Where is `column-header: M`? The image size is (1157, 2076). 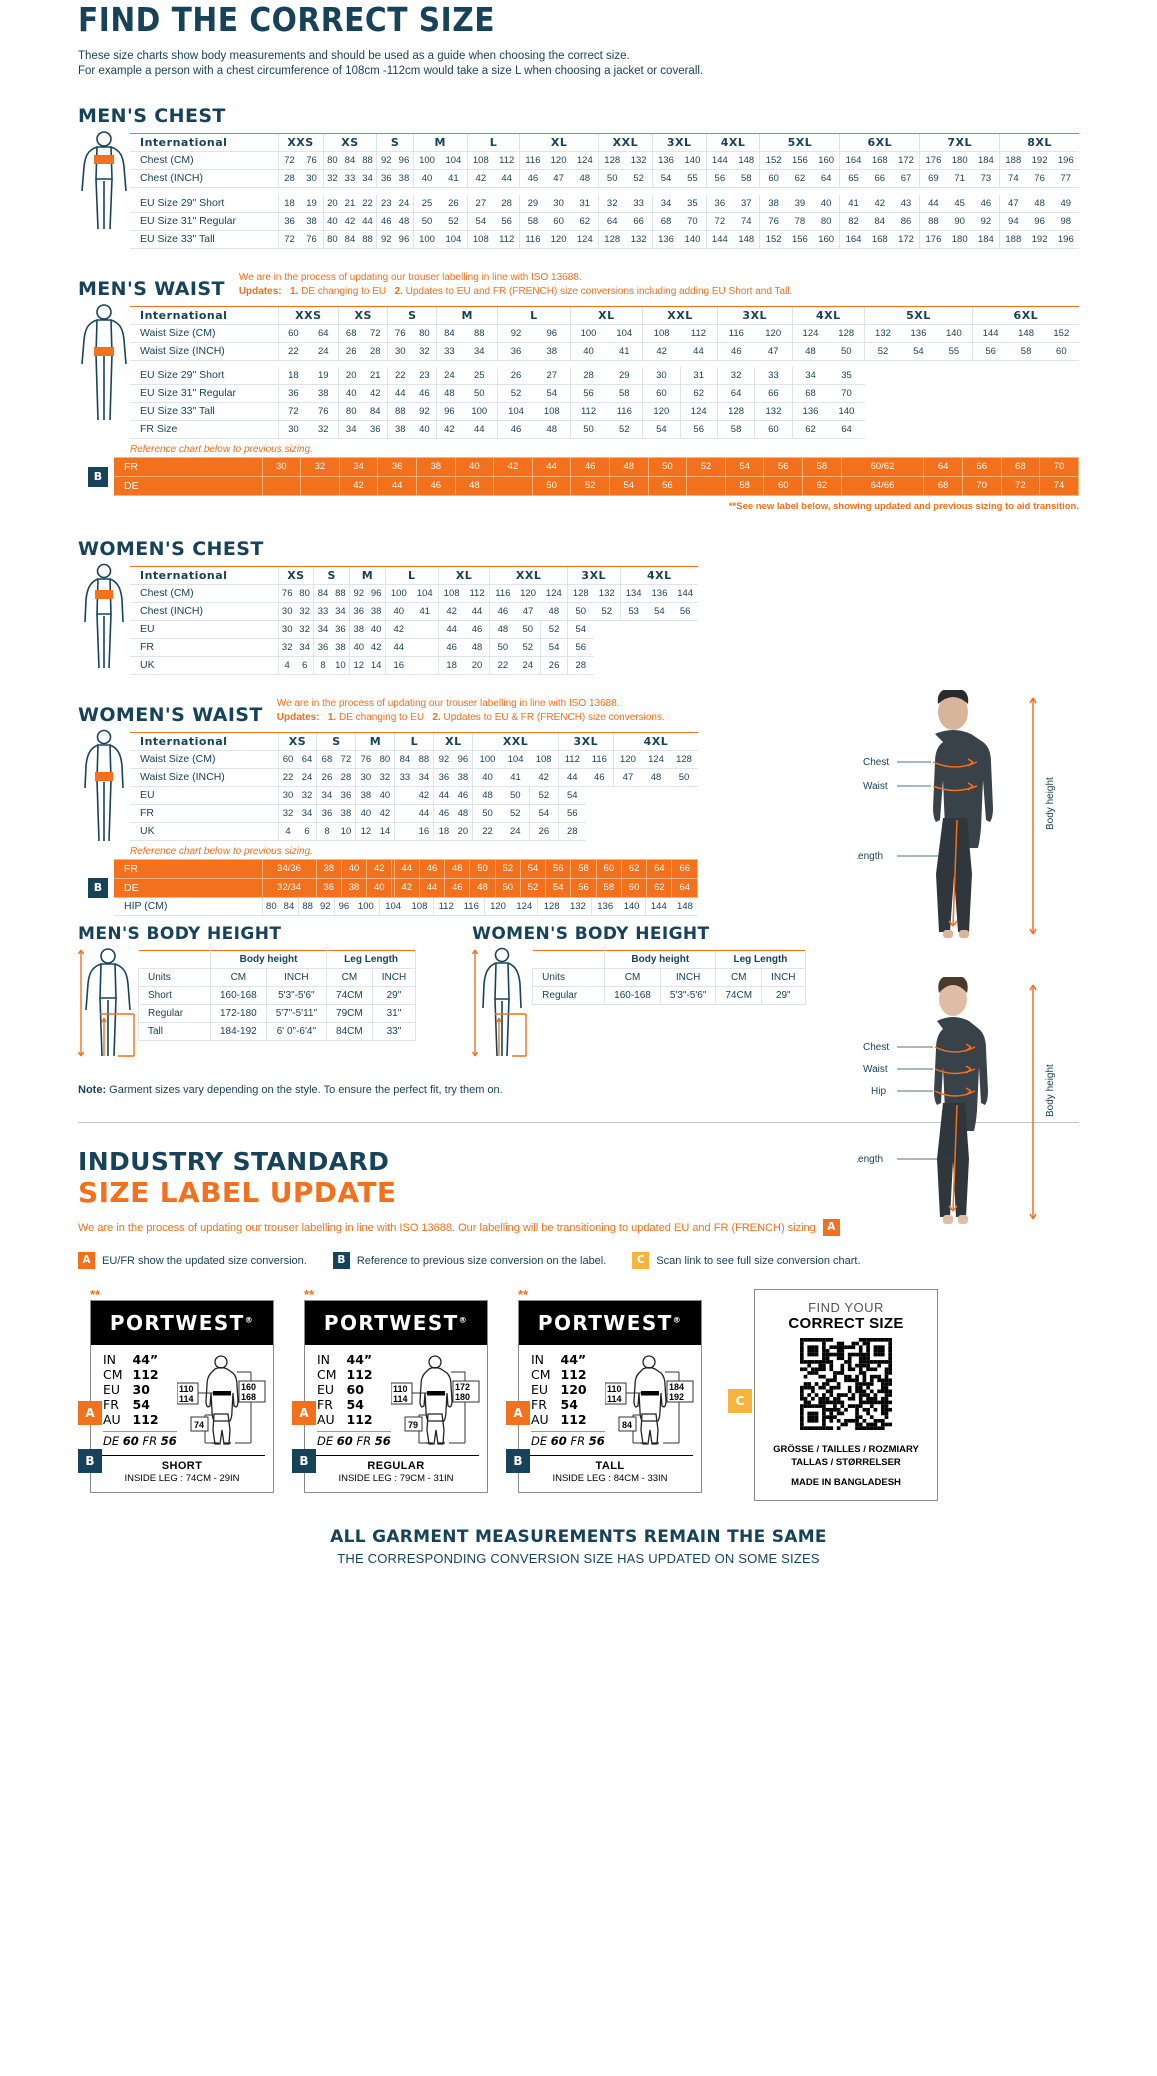 column-header: M is located at coordinates (467, 315).